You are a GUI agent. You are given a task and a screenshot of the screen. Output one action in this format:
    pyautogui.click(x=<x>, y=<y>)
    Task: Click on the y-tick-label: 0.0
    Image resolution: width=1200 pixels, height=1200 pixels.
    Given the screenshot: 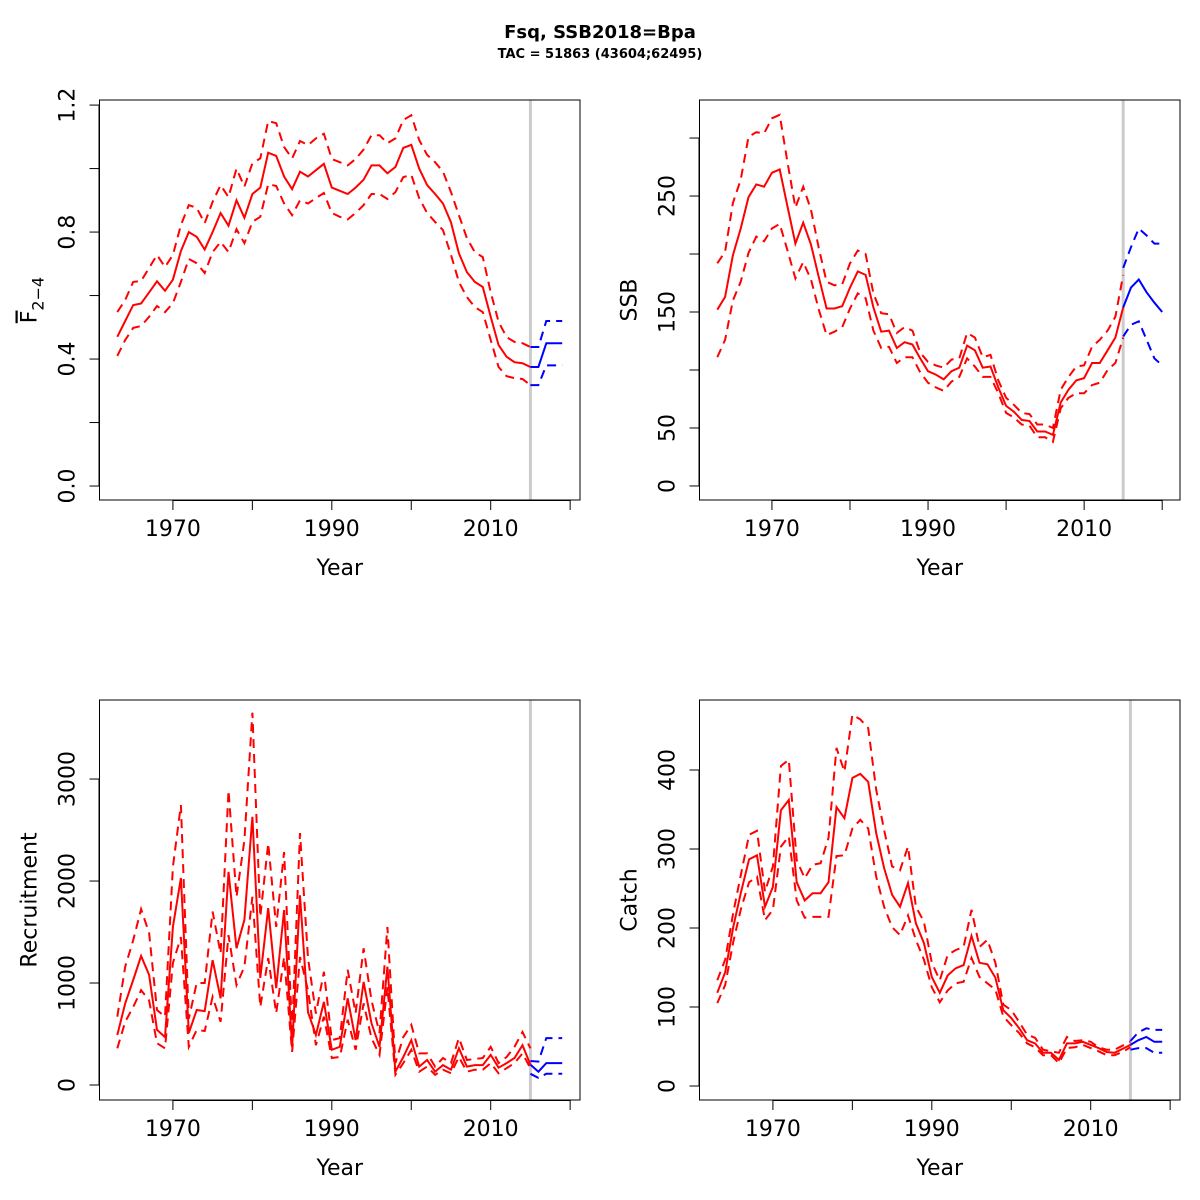 What is the action you would take?
    pyautogui.click(x=68, y=486)
    